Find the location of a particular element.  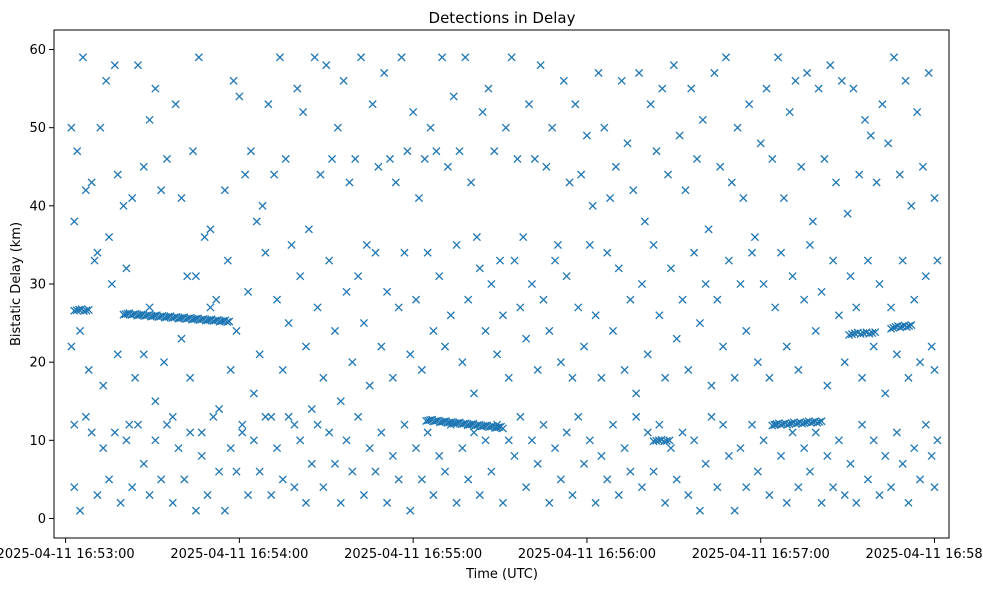

y-tick-label: 10 is located at coordinates (37, 441).